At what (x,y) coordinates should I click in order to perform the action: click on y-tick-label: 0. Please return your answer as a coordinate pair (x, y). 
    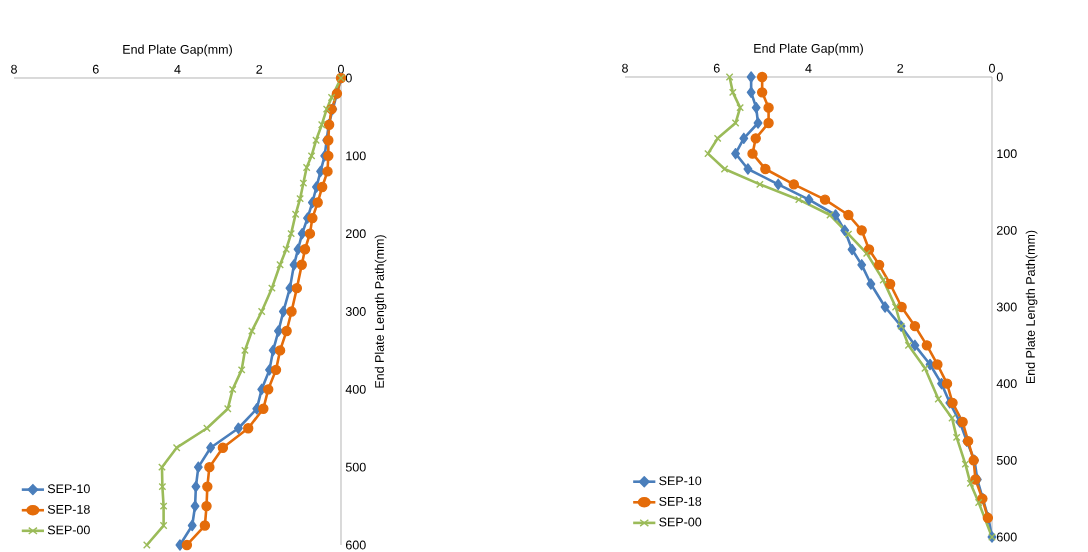
    Looking at the image, I should click on (999, 77).